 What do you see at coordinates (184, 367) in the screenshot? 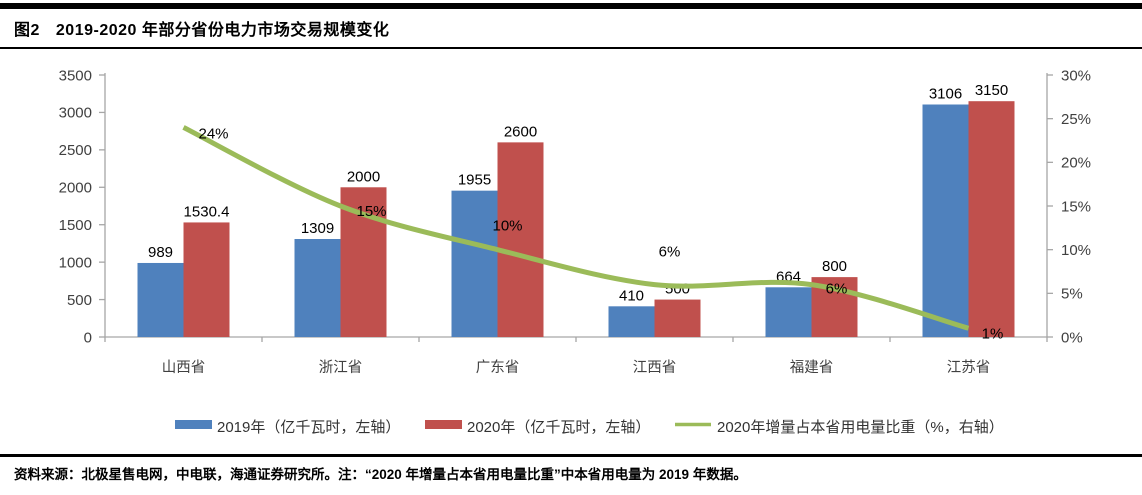
I see `x-axis-category-label: 山西省` at bounding box center [184, 367].